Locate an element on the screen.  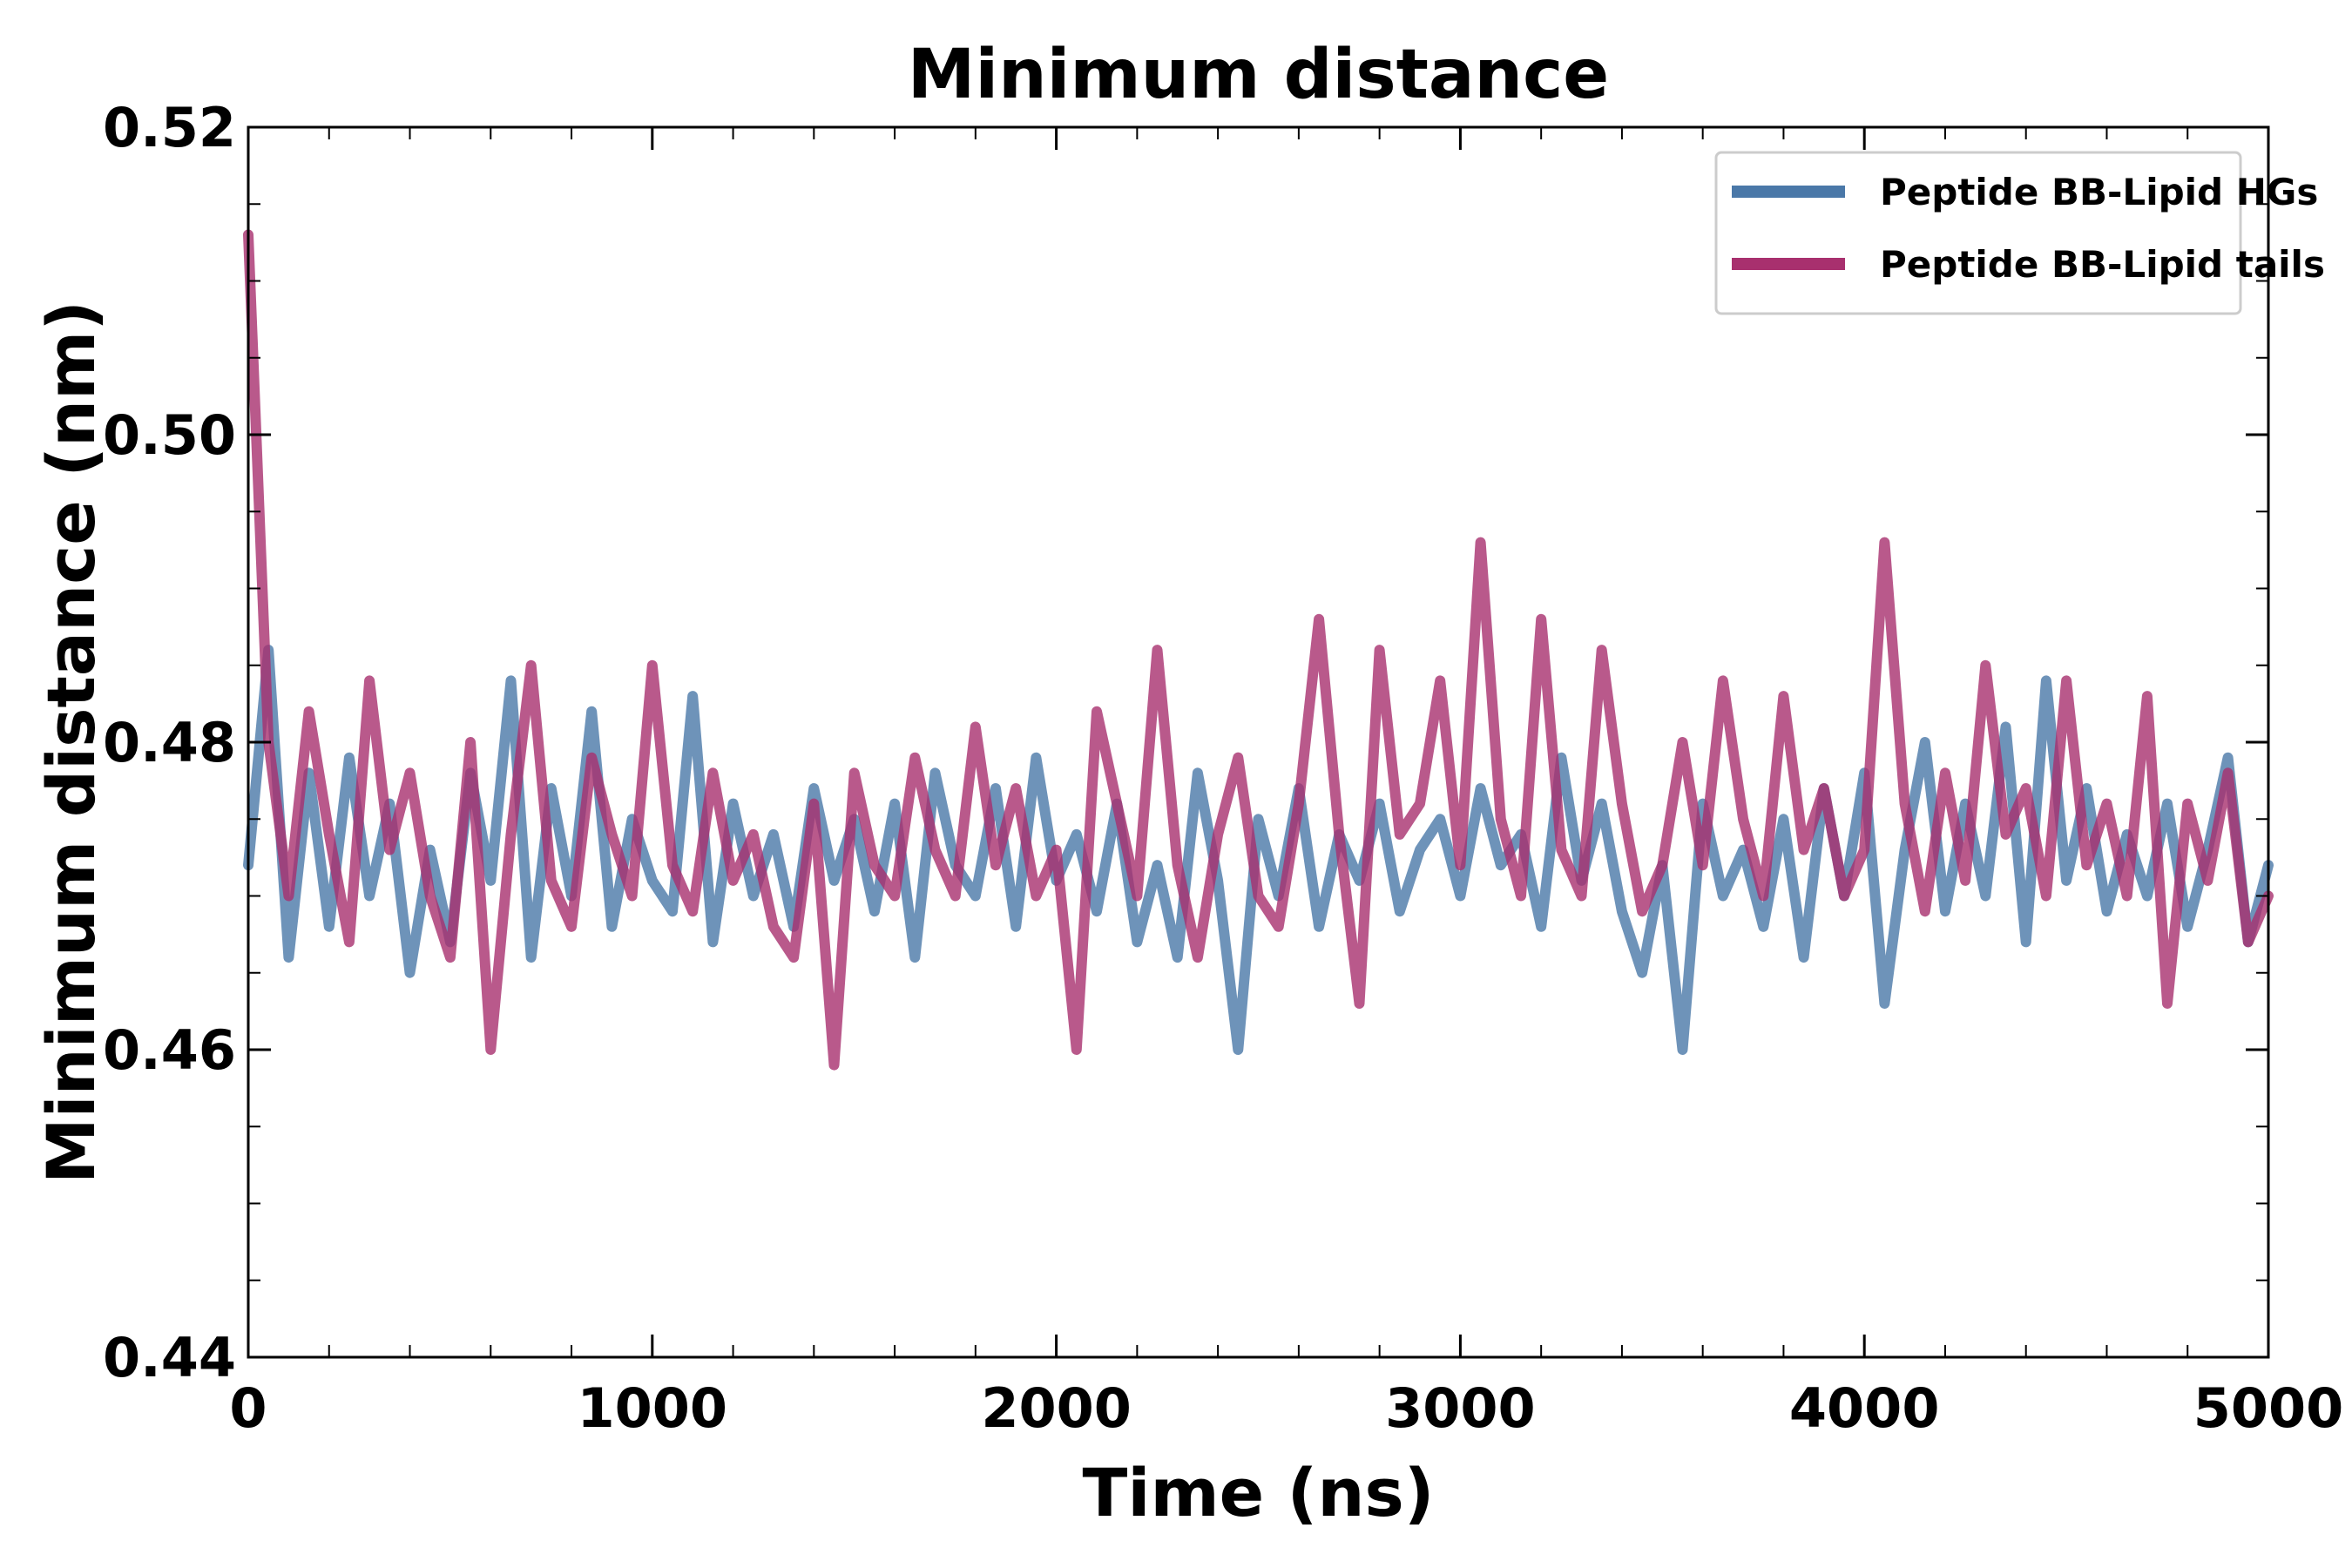
legend-box is located at coordinates (1978, 233).